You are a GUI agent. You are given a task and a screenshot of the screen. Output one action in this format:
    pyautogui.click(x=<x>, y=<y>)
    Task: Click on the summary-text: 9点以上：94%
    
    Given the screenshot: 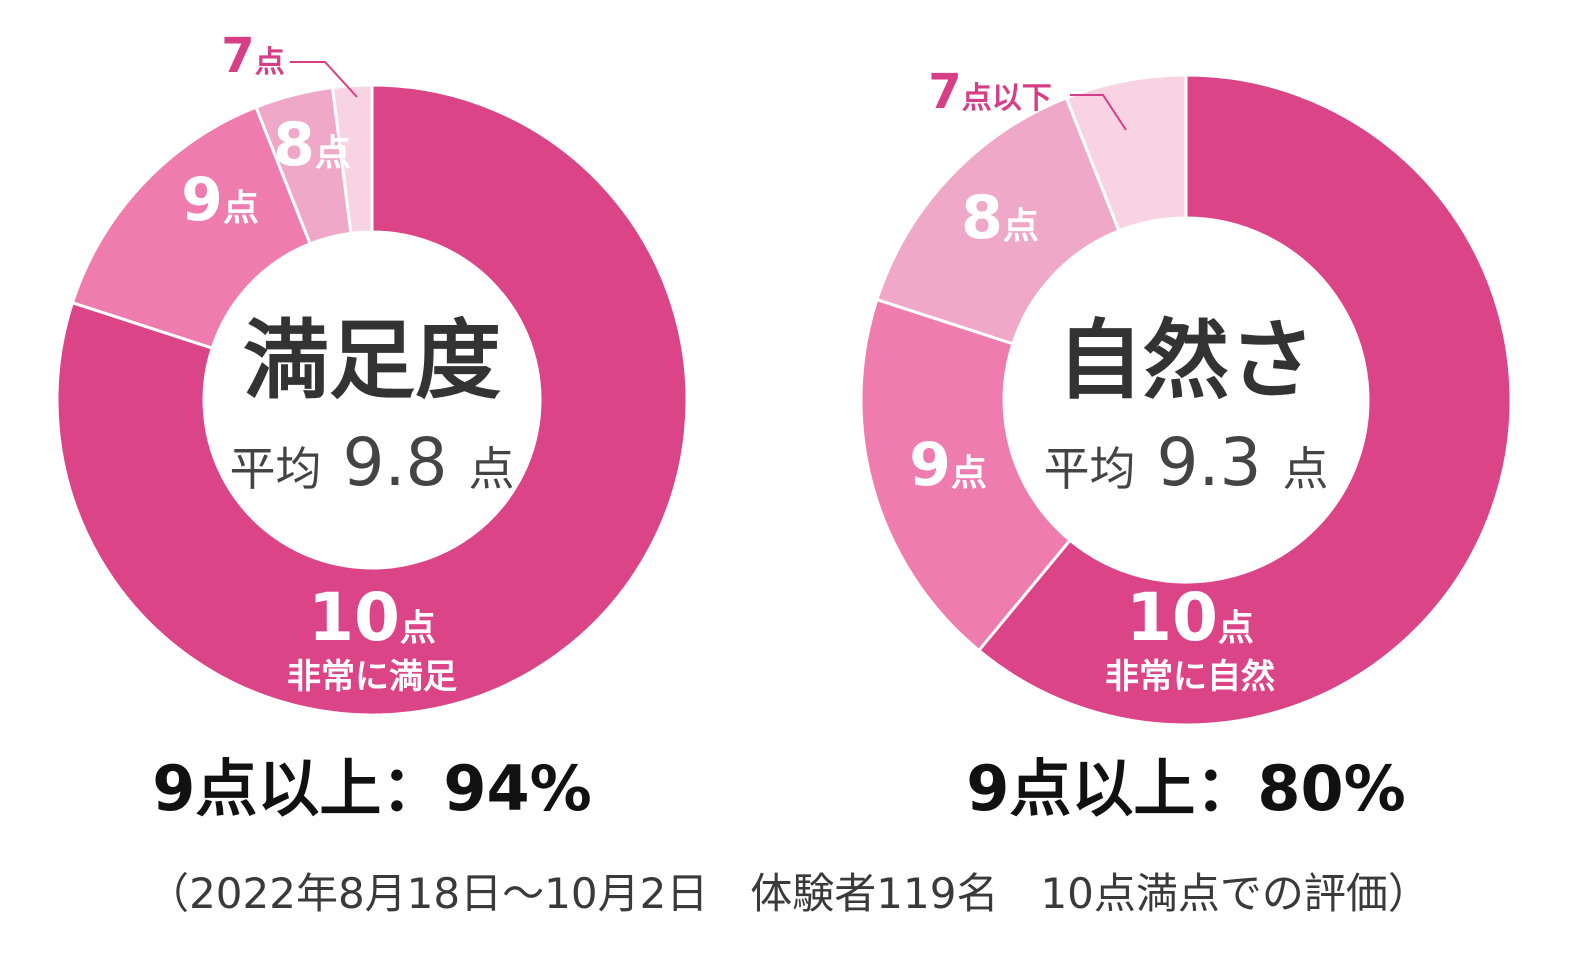 What is the action you would take?
    pyautogui.click(x=372, y=788)
    